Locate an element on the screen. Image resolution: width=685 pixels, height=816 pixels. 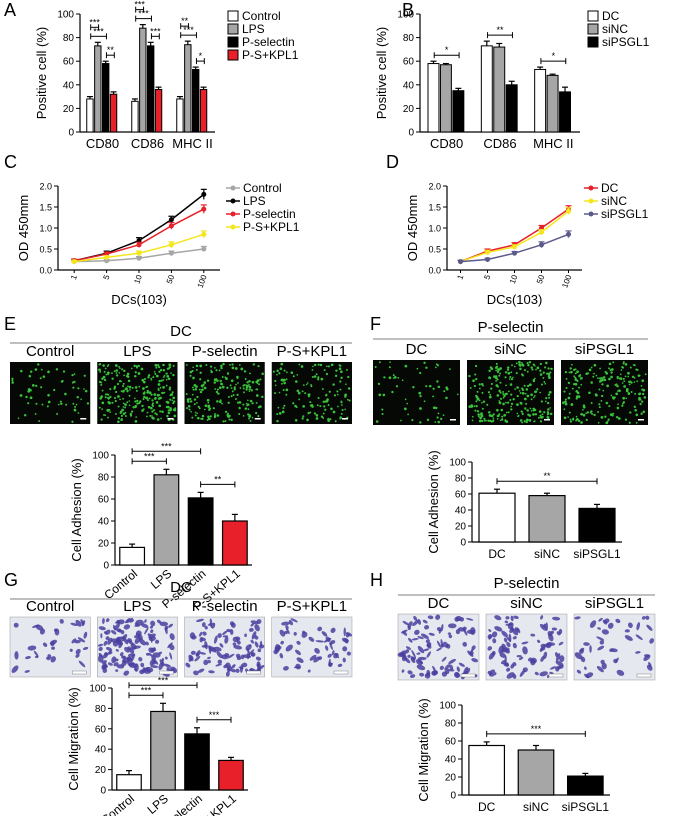
legend-label: P-selectin is located at coordinates (268, 42).